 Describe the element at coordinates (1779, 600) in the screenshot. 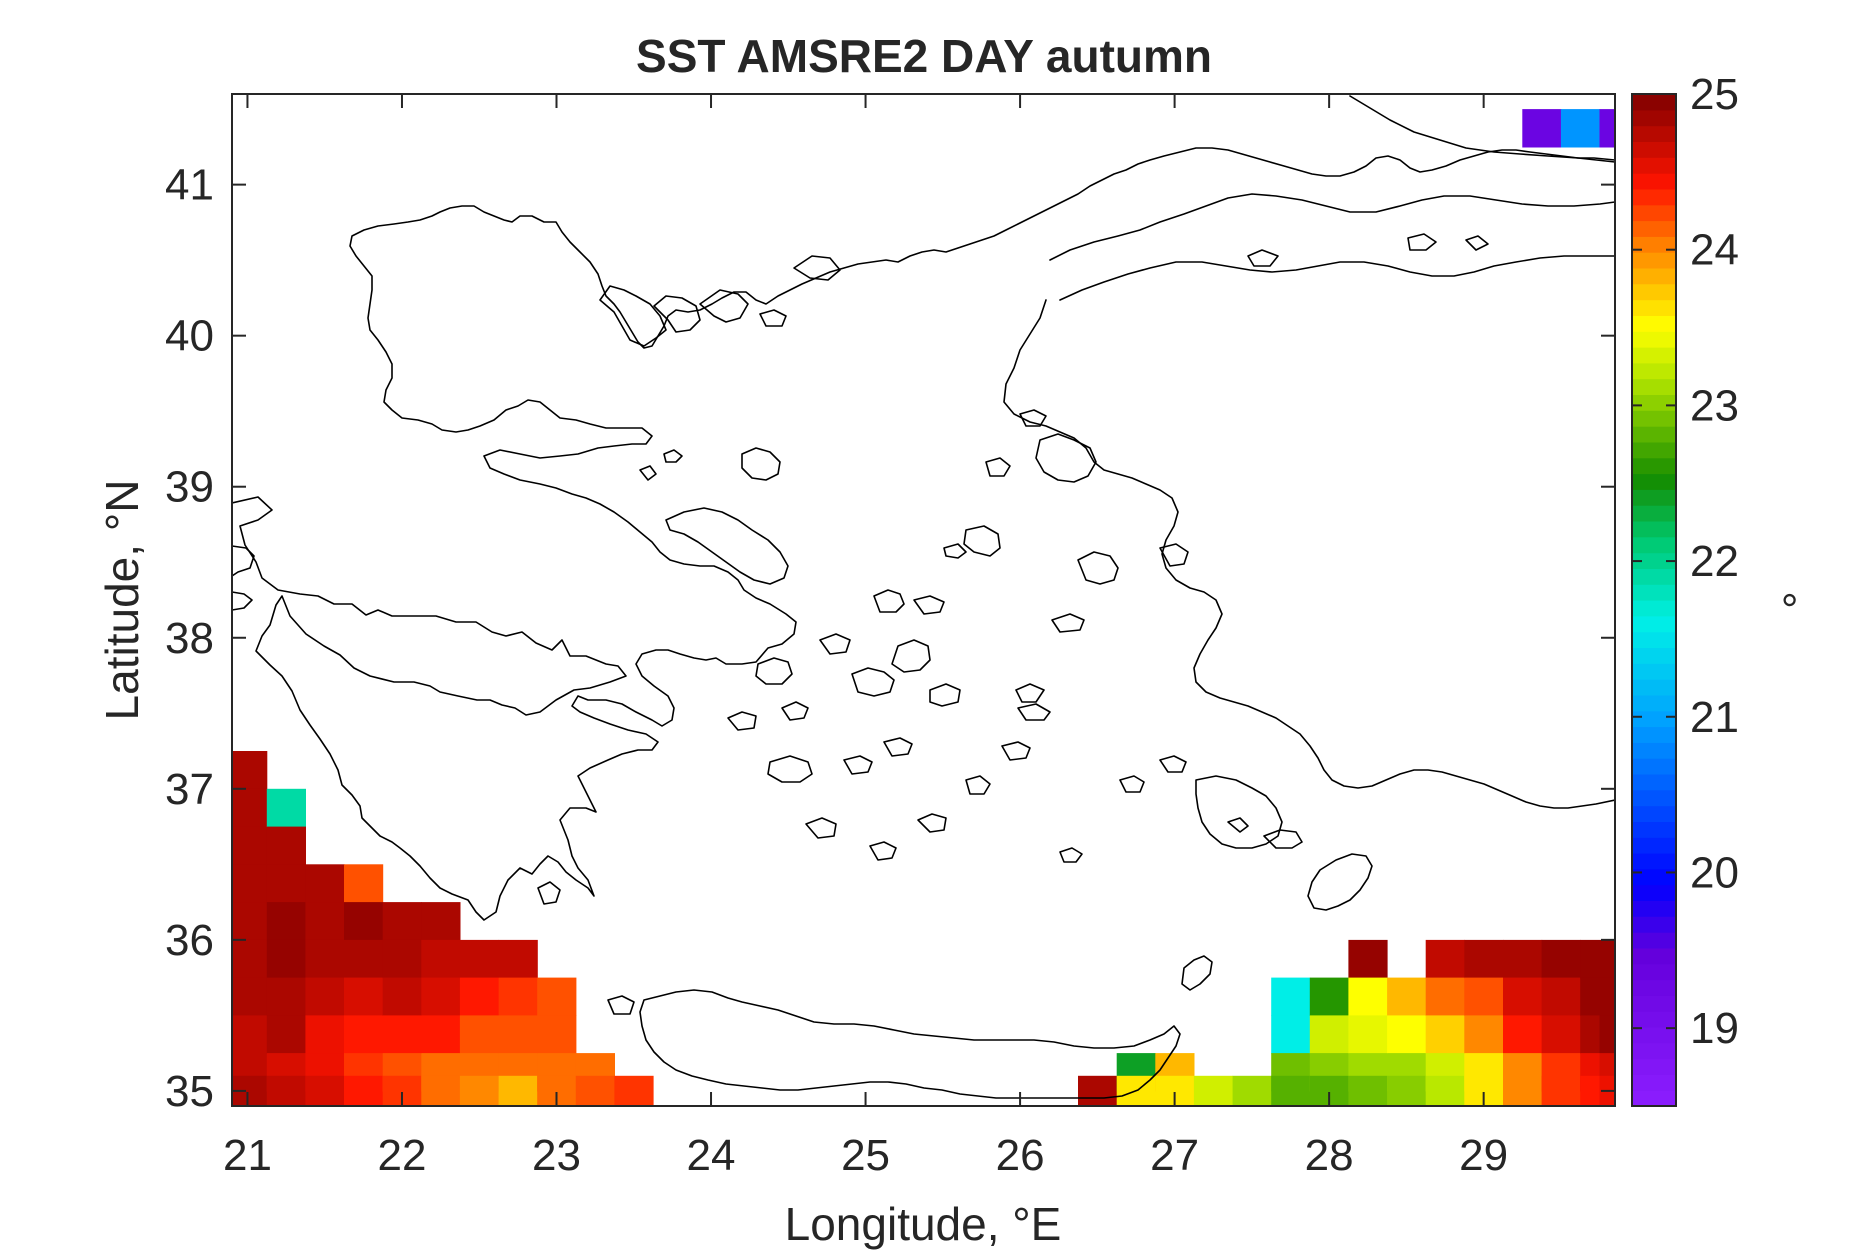

I see `colorbar-label: °` at that location.